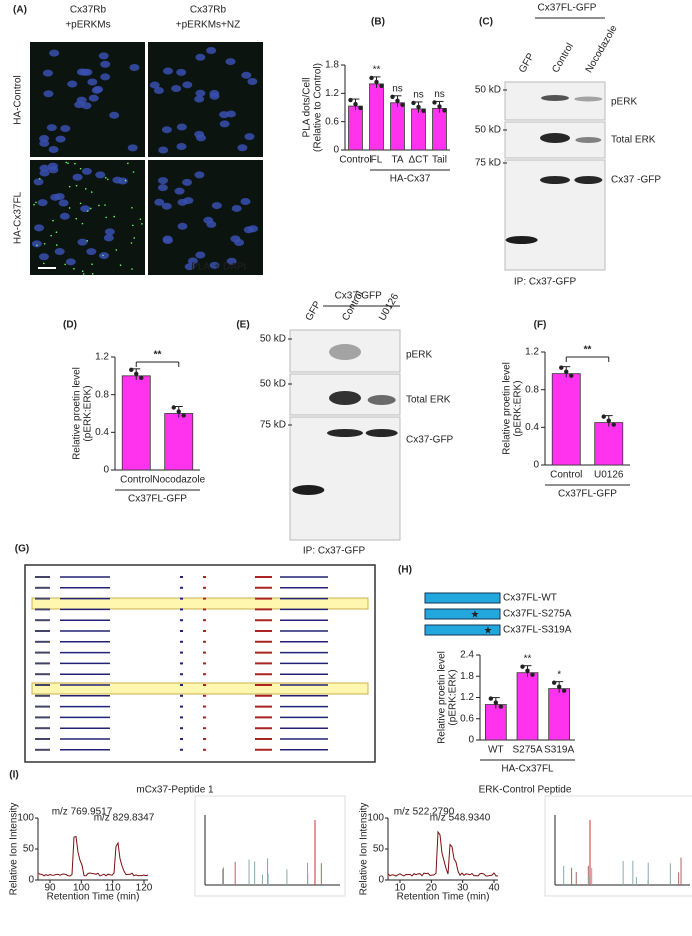 This screenshot has height=936, width=692. Describe the element at coordinates (532, 389) in the screenshot. I see `y-tick-label: 0.8` at that location.